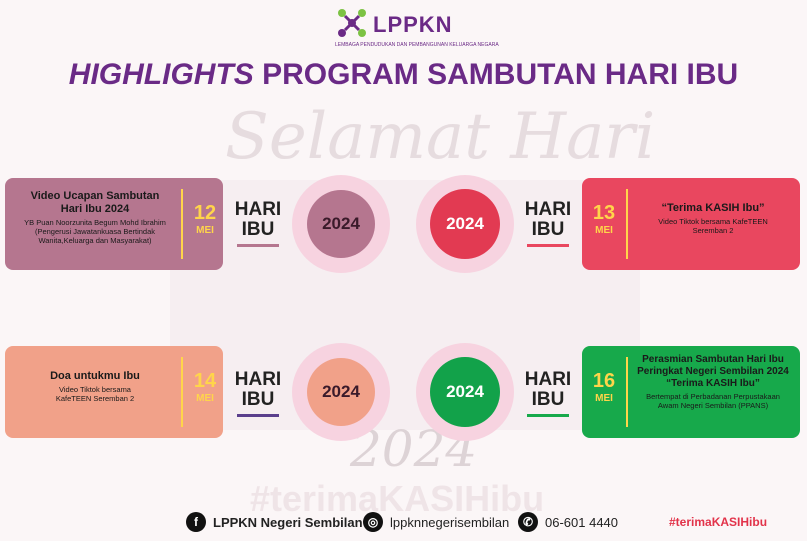 This screenshot has width=807, height=541. I want to click on event-day: 16, so click(604, 381).